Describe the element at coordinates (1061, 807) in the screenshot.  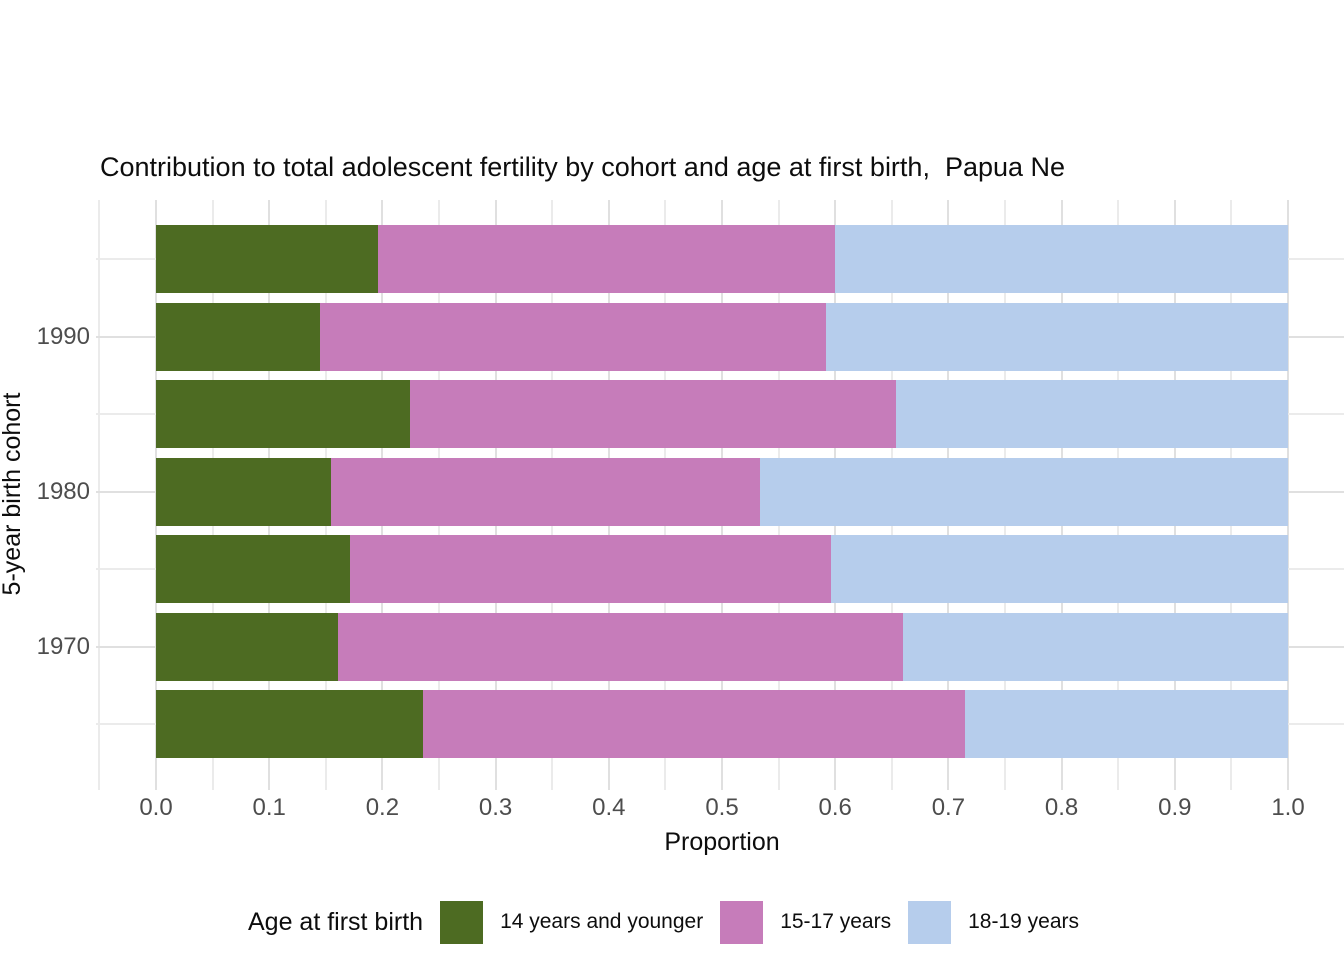
I see `x-tick-label: 0.8` at that location.